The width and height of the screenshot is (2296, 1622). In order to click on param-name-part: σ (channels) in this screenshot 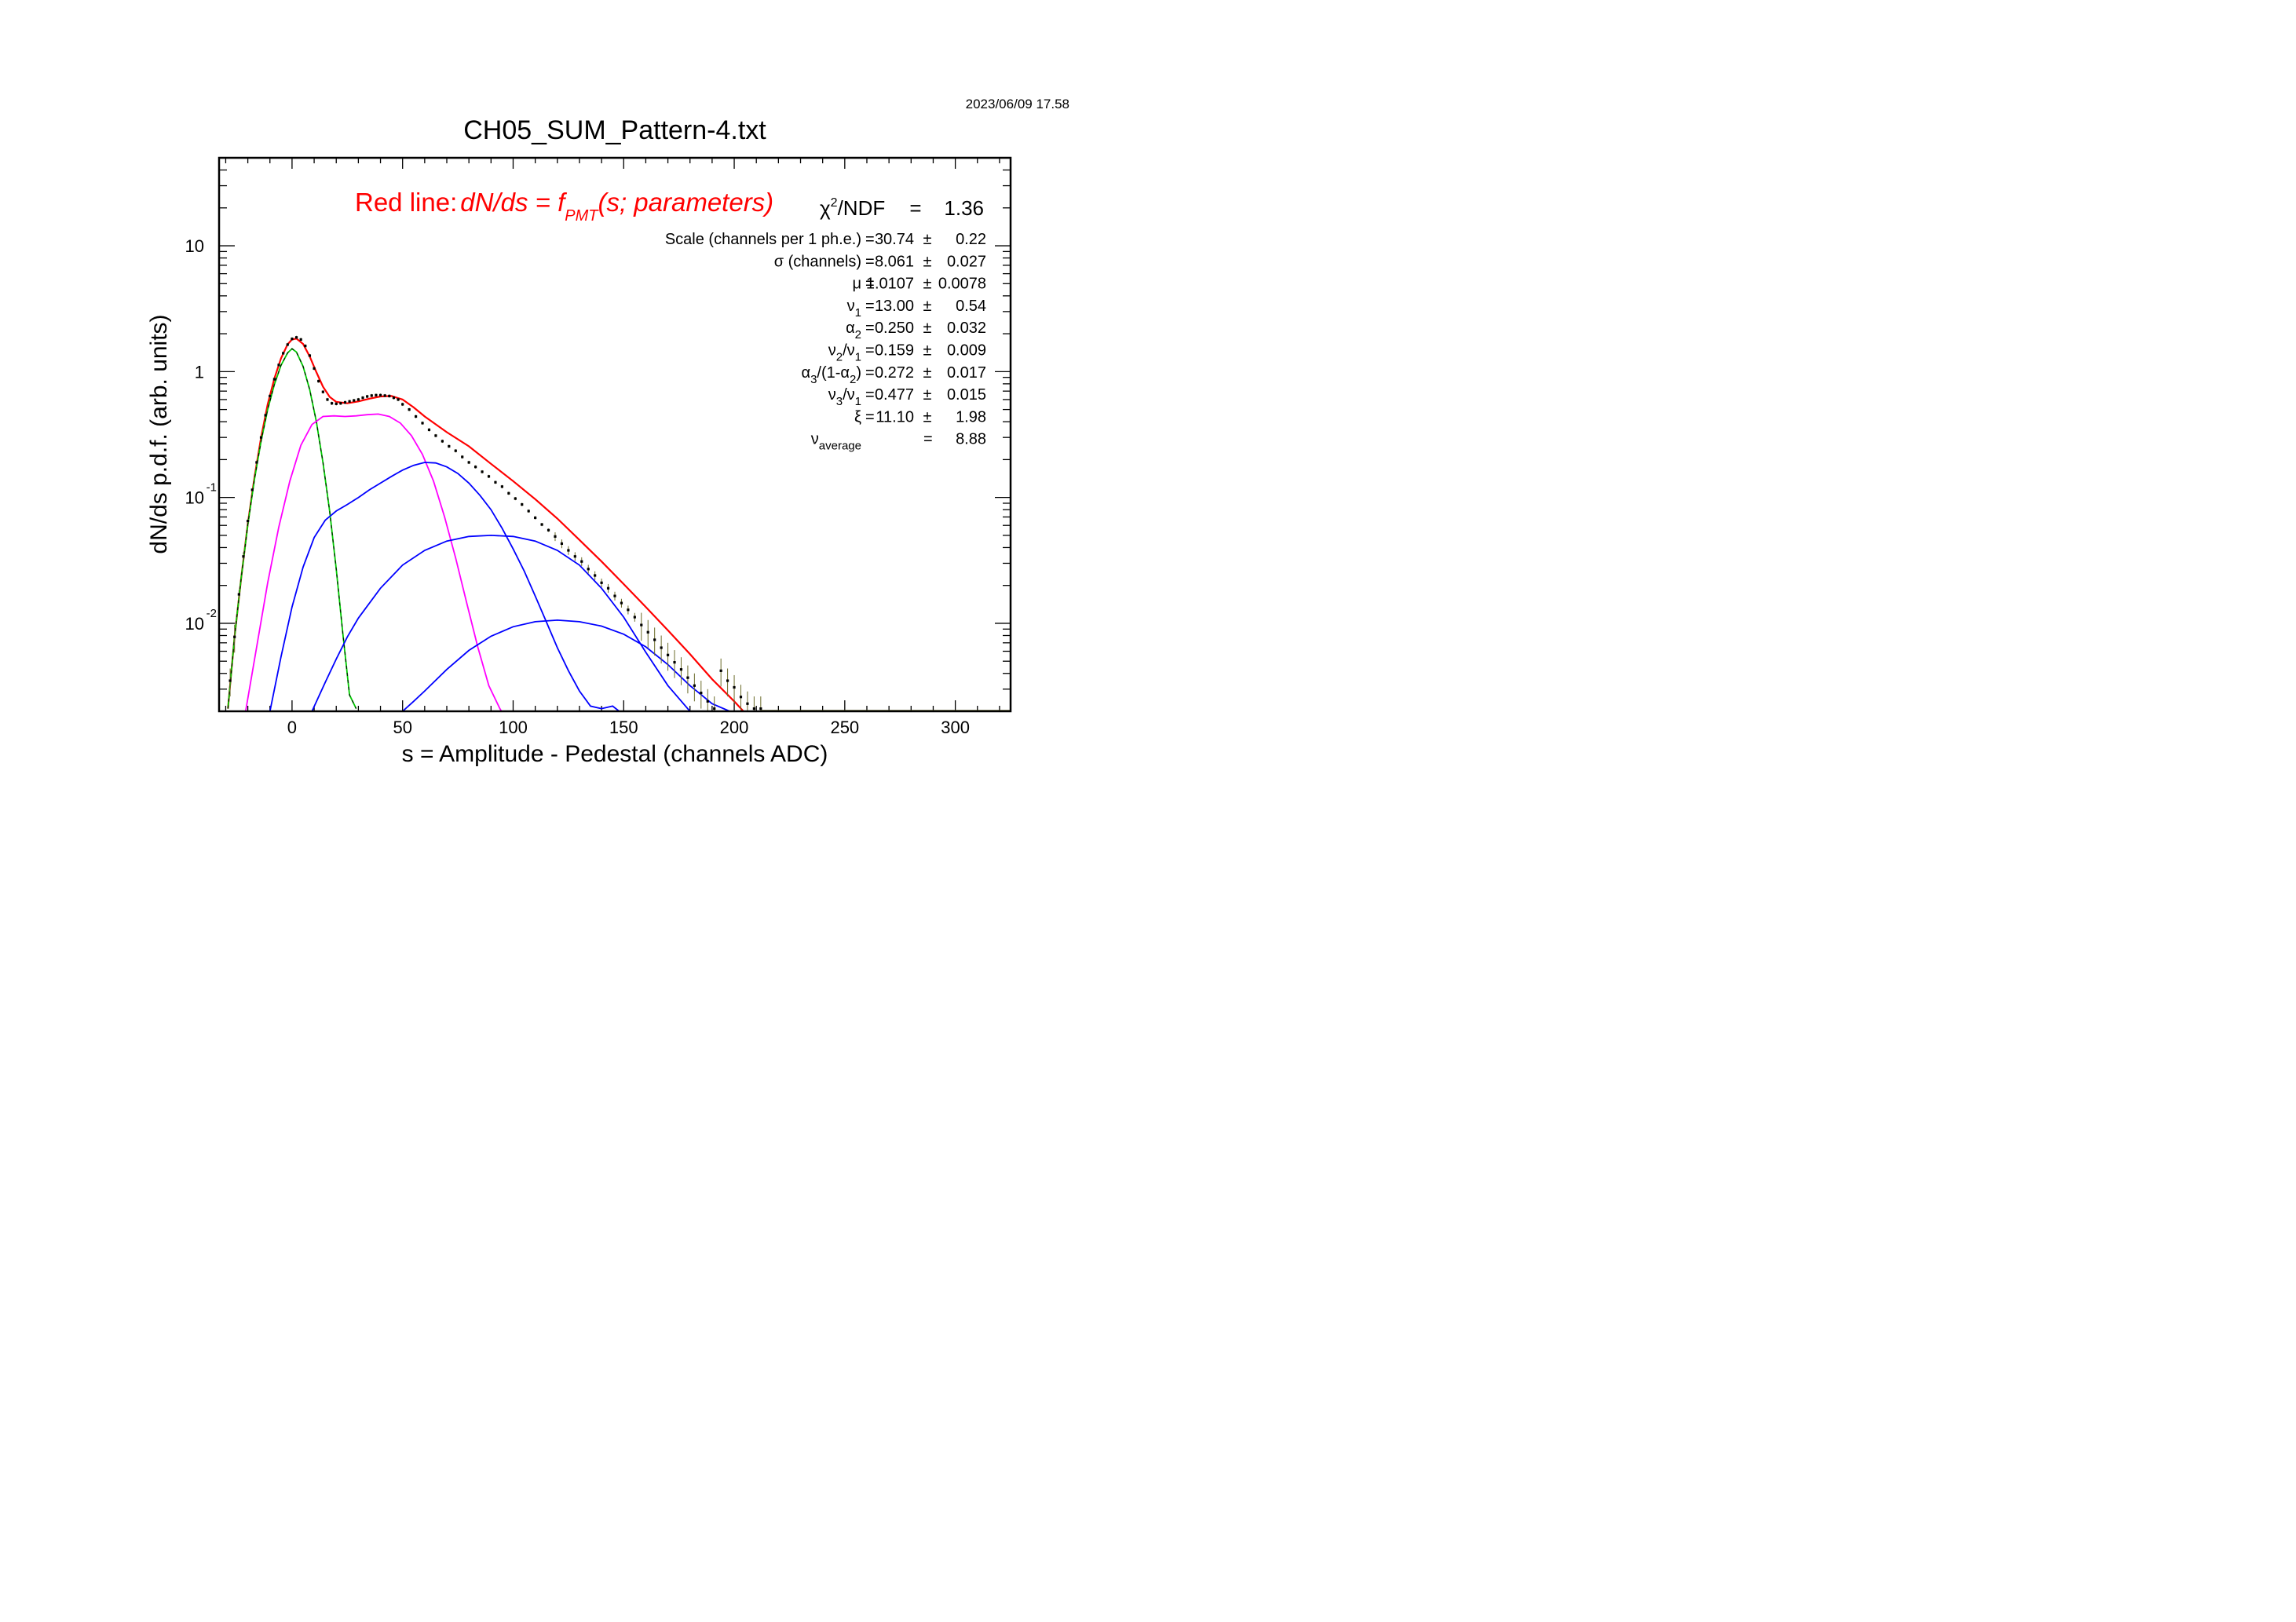, I will do `click(818, 261)`.